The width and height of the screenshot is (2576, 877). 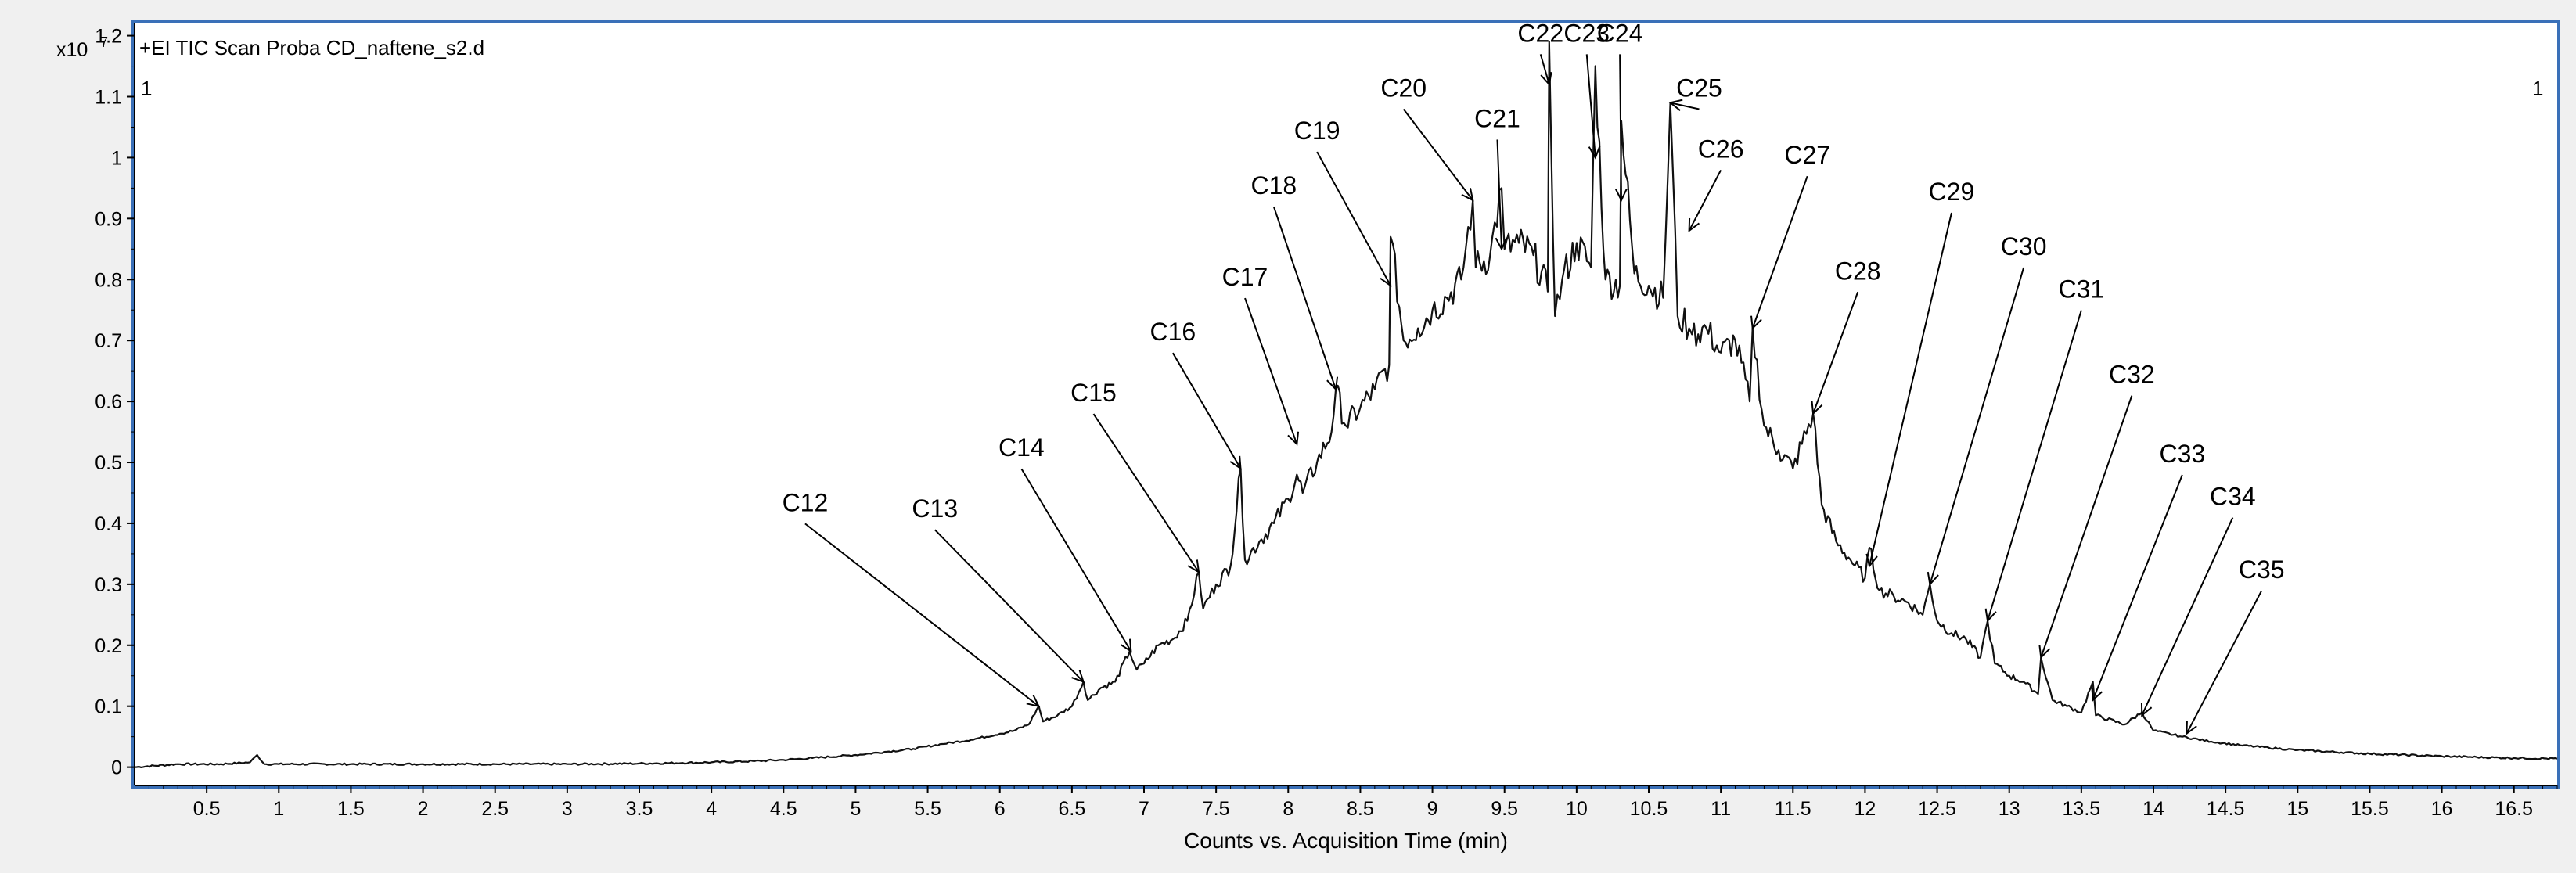 I want to click on x-tick-label: 9, so click(x=1433, y=809).